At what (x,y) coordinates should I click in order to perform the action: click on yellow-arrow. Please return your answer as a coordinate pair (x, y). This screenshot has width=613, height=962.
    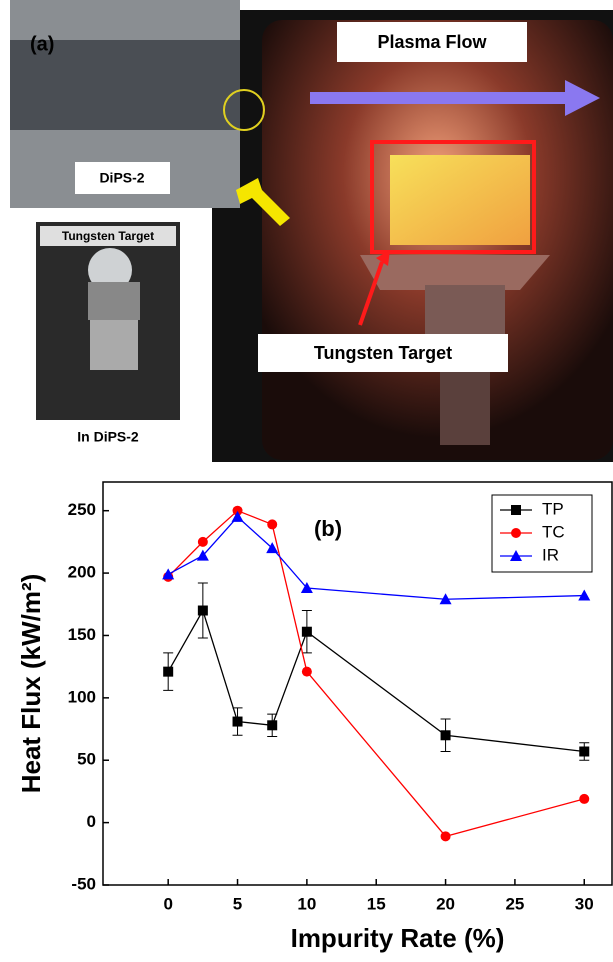
    Looking at the image, I should click on (263, 202).